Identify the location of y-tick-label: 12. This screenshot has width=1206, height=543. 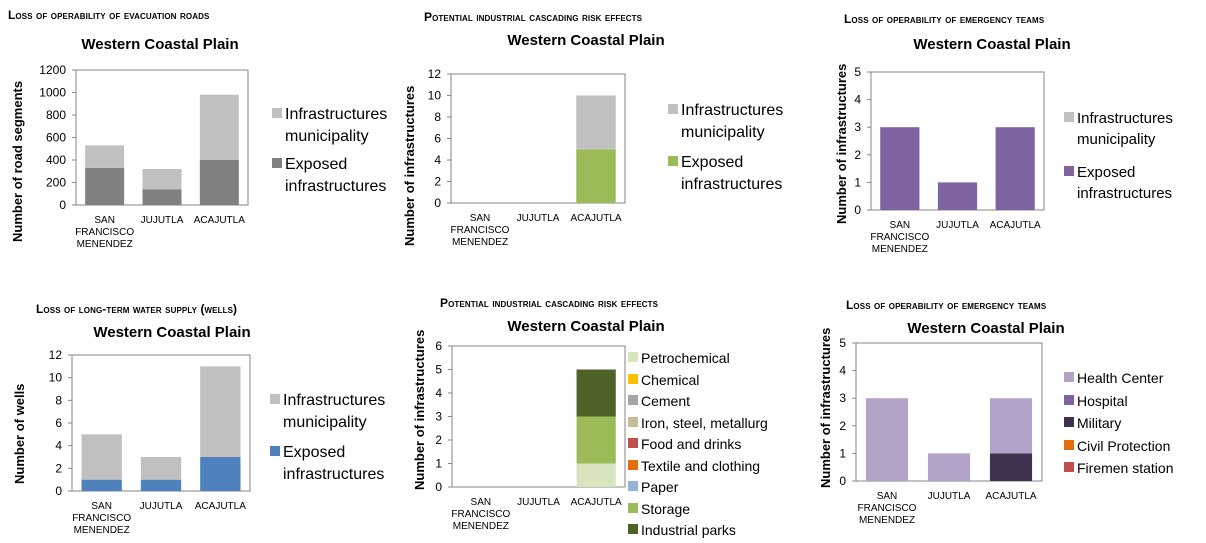
(56, 355).